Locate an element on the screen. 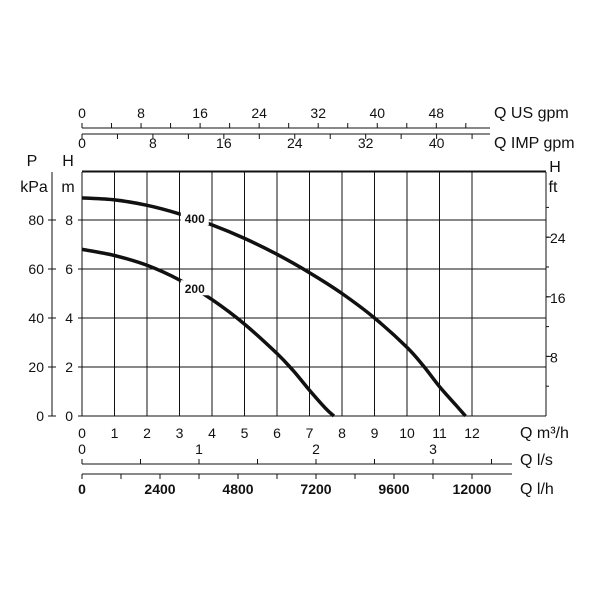  ls-tick-label: 1 is located at coordinates (199, 449).